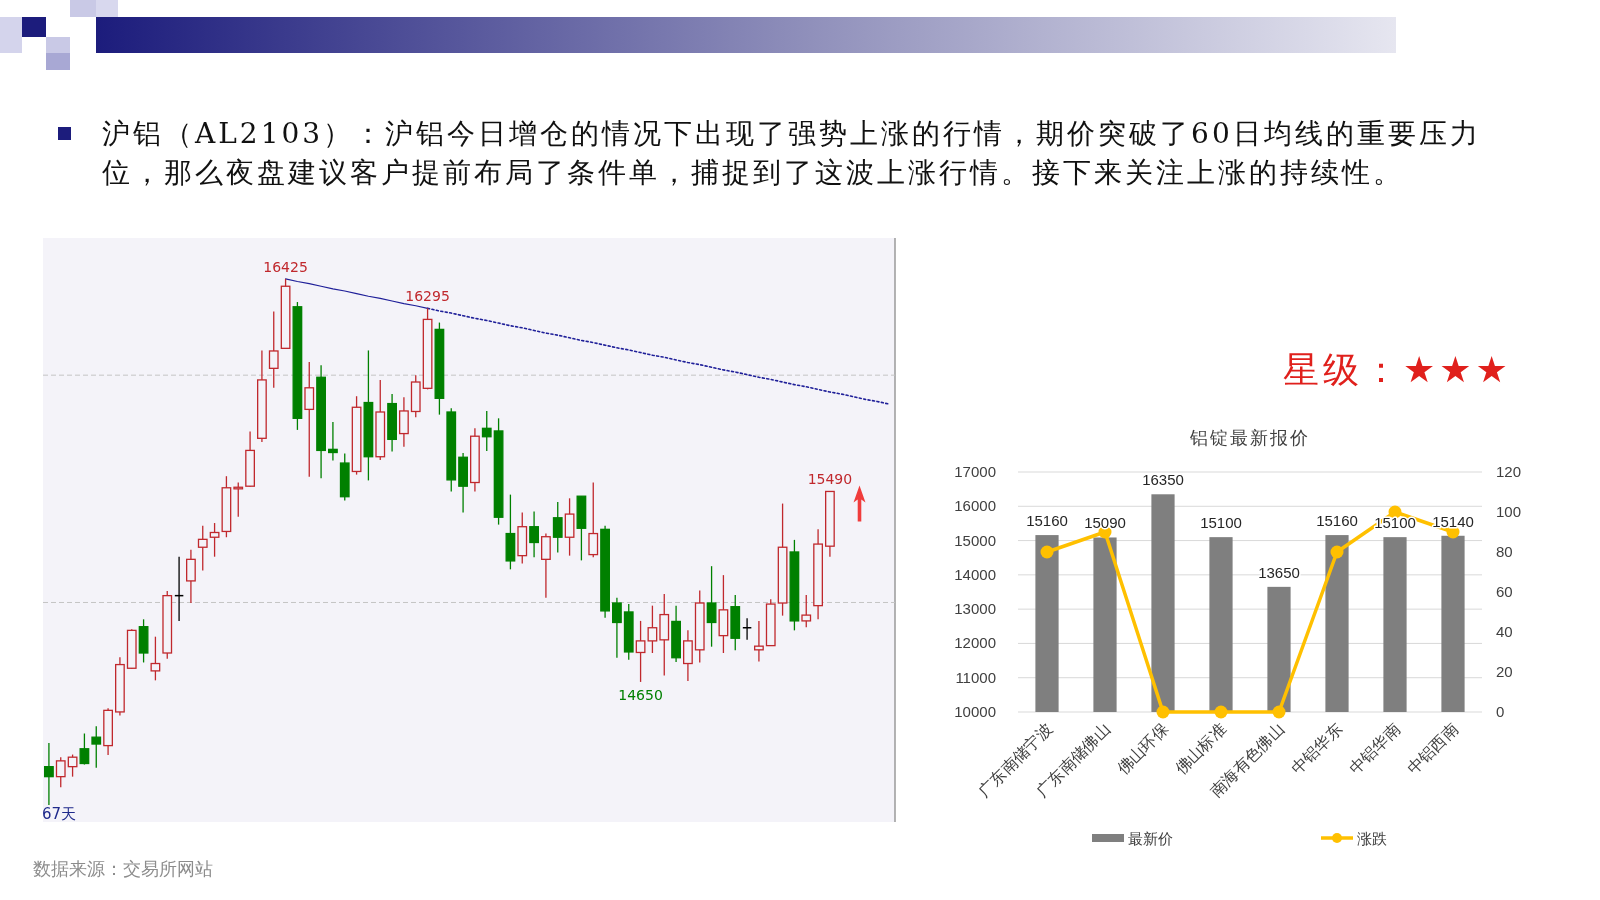 The width and height of the screenshot is (1600, 900). I want to click on y2-tick-label: 60, so click(1504, 591).